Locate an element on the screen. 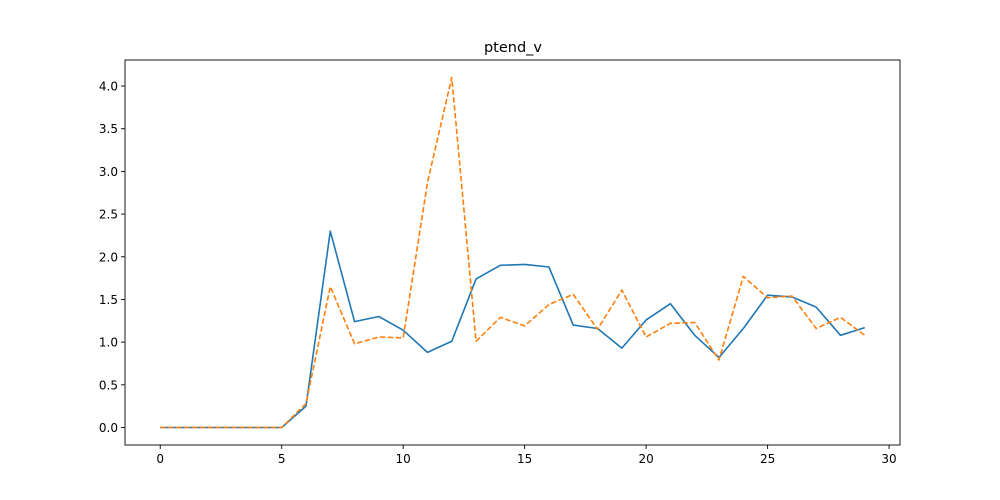 Image resolution: width=1000 pixels, height=500 pixels. x-tick-label: 10 is located at coordinates (403, 459).